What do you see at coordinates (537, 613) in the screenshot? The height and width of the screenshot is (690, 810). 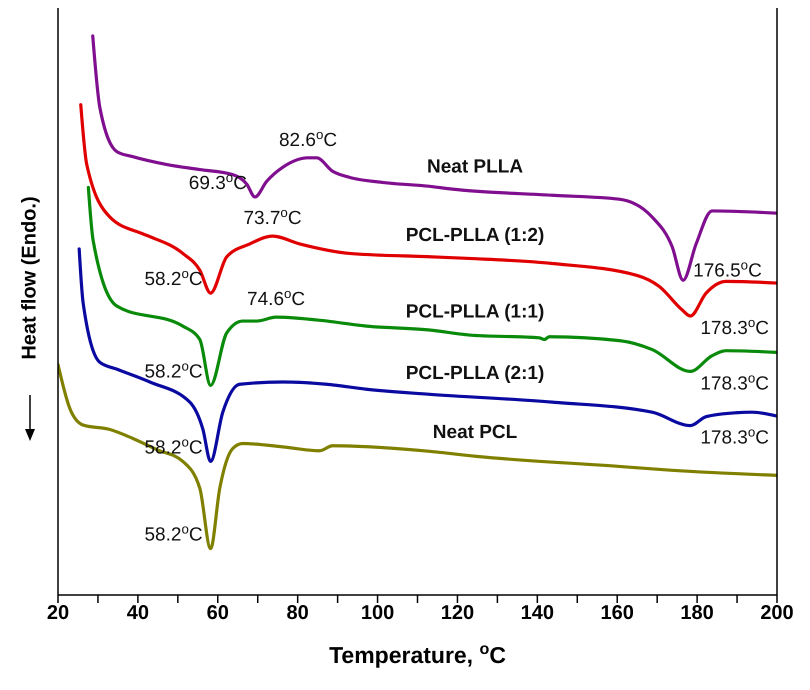 I see `x-tick-label: 140` at bounding box center [537, 613].